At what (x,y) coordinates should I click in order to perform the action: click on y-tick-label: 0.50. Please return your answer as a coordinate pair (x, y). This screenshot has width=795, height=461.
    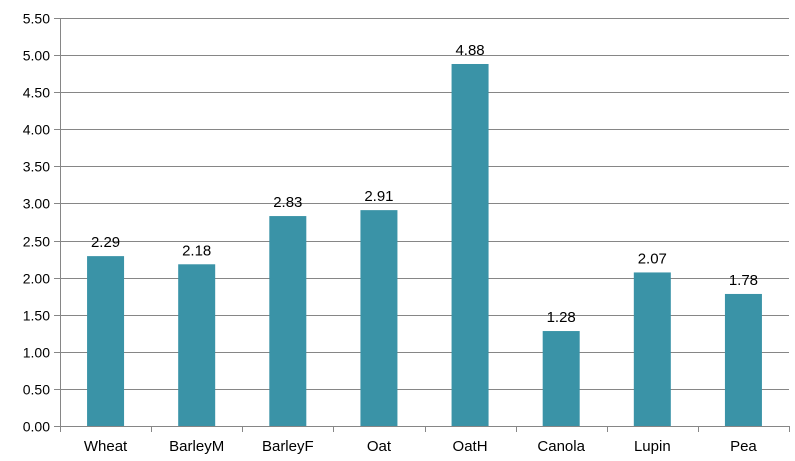
    Looking at the image, I should click on (36, 390).